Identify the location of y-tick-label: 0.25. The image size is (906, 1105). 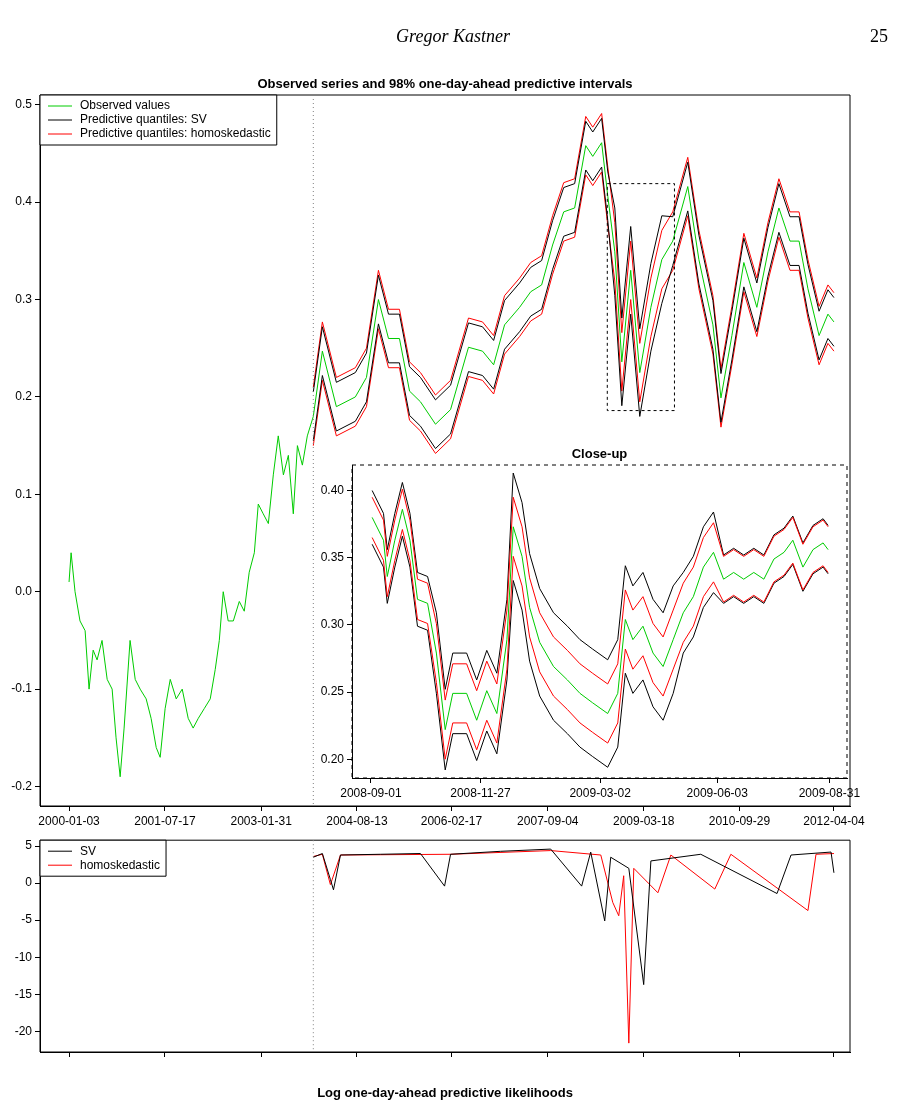
(332, 691).